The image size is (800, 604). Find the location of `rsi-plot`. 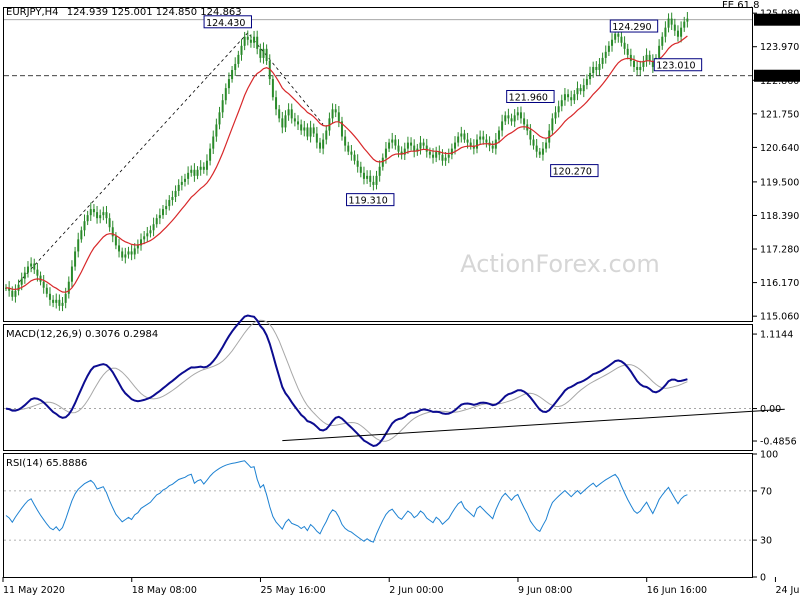

rsi-plot is located at coordinates (378, 501).